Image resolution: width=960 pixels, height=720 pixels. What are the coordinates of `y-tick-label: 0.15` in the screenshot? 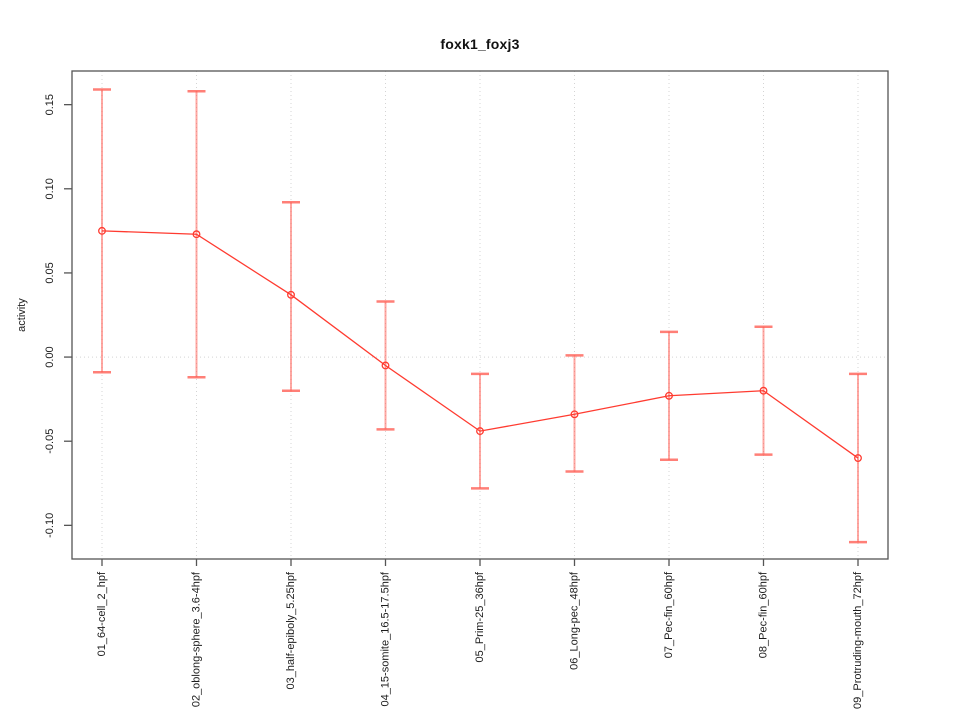 It's located at (50, 104).